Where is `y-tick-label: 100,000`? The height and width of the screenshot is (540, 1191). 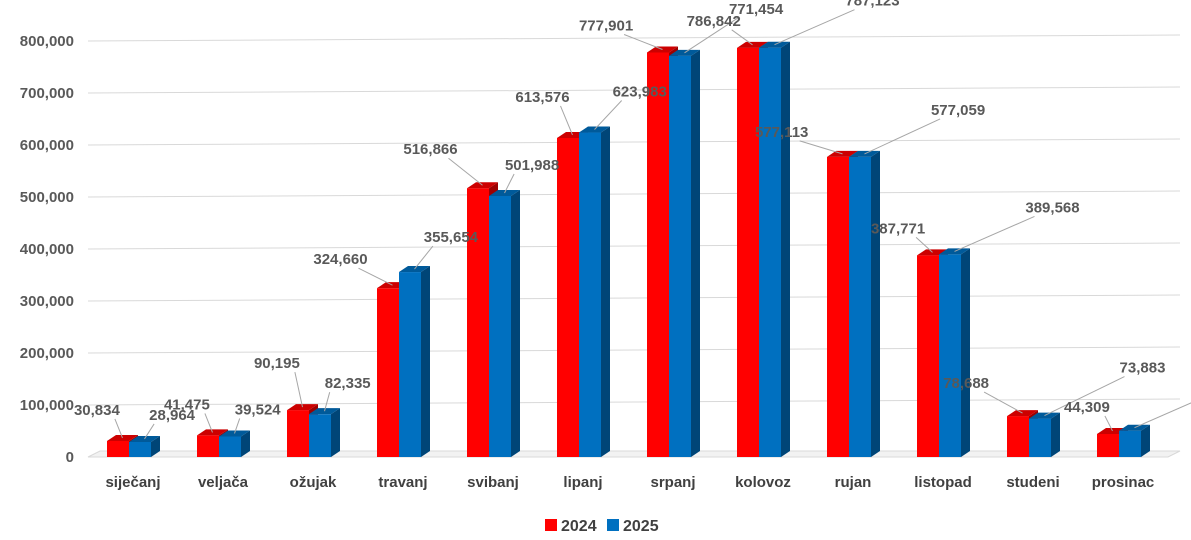 y-tick-label: 100,000 is located at coordinates (47, 405).